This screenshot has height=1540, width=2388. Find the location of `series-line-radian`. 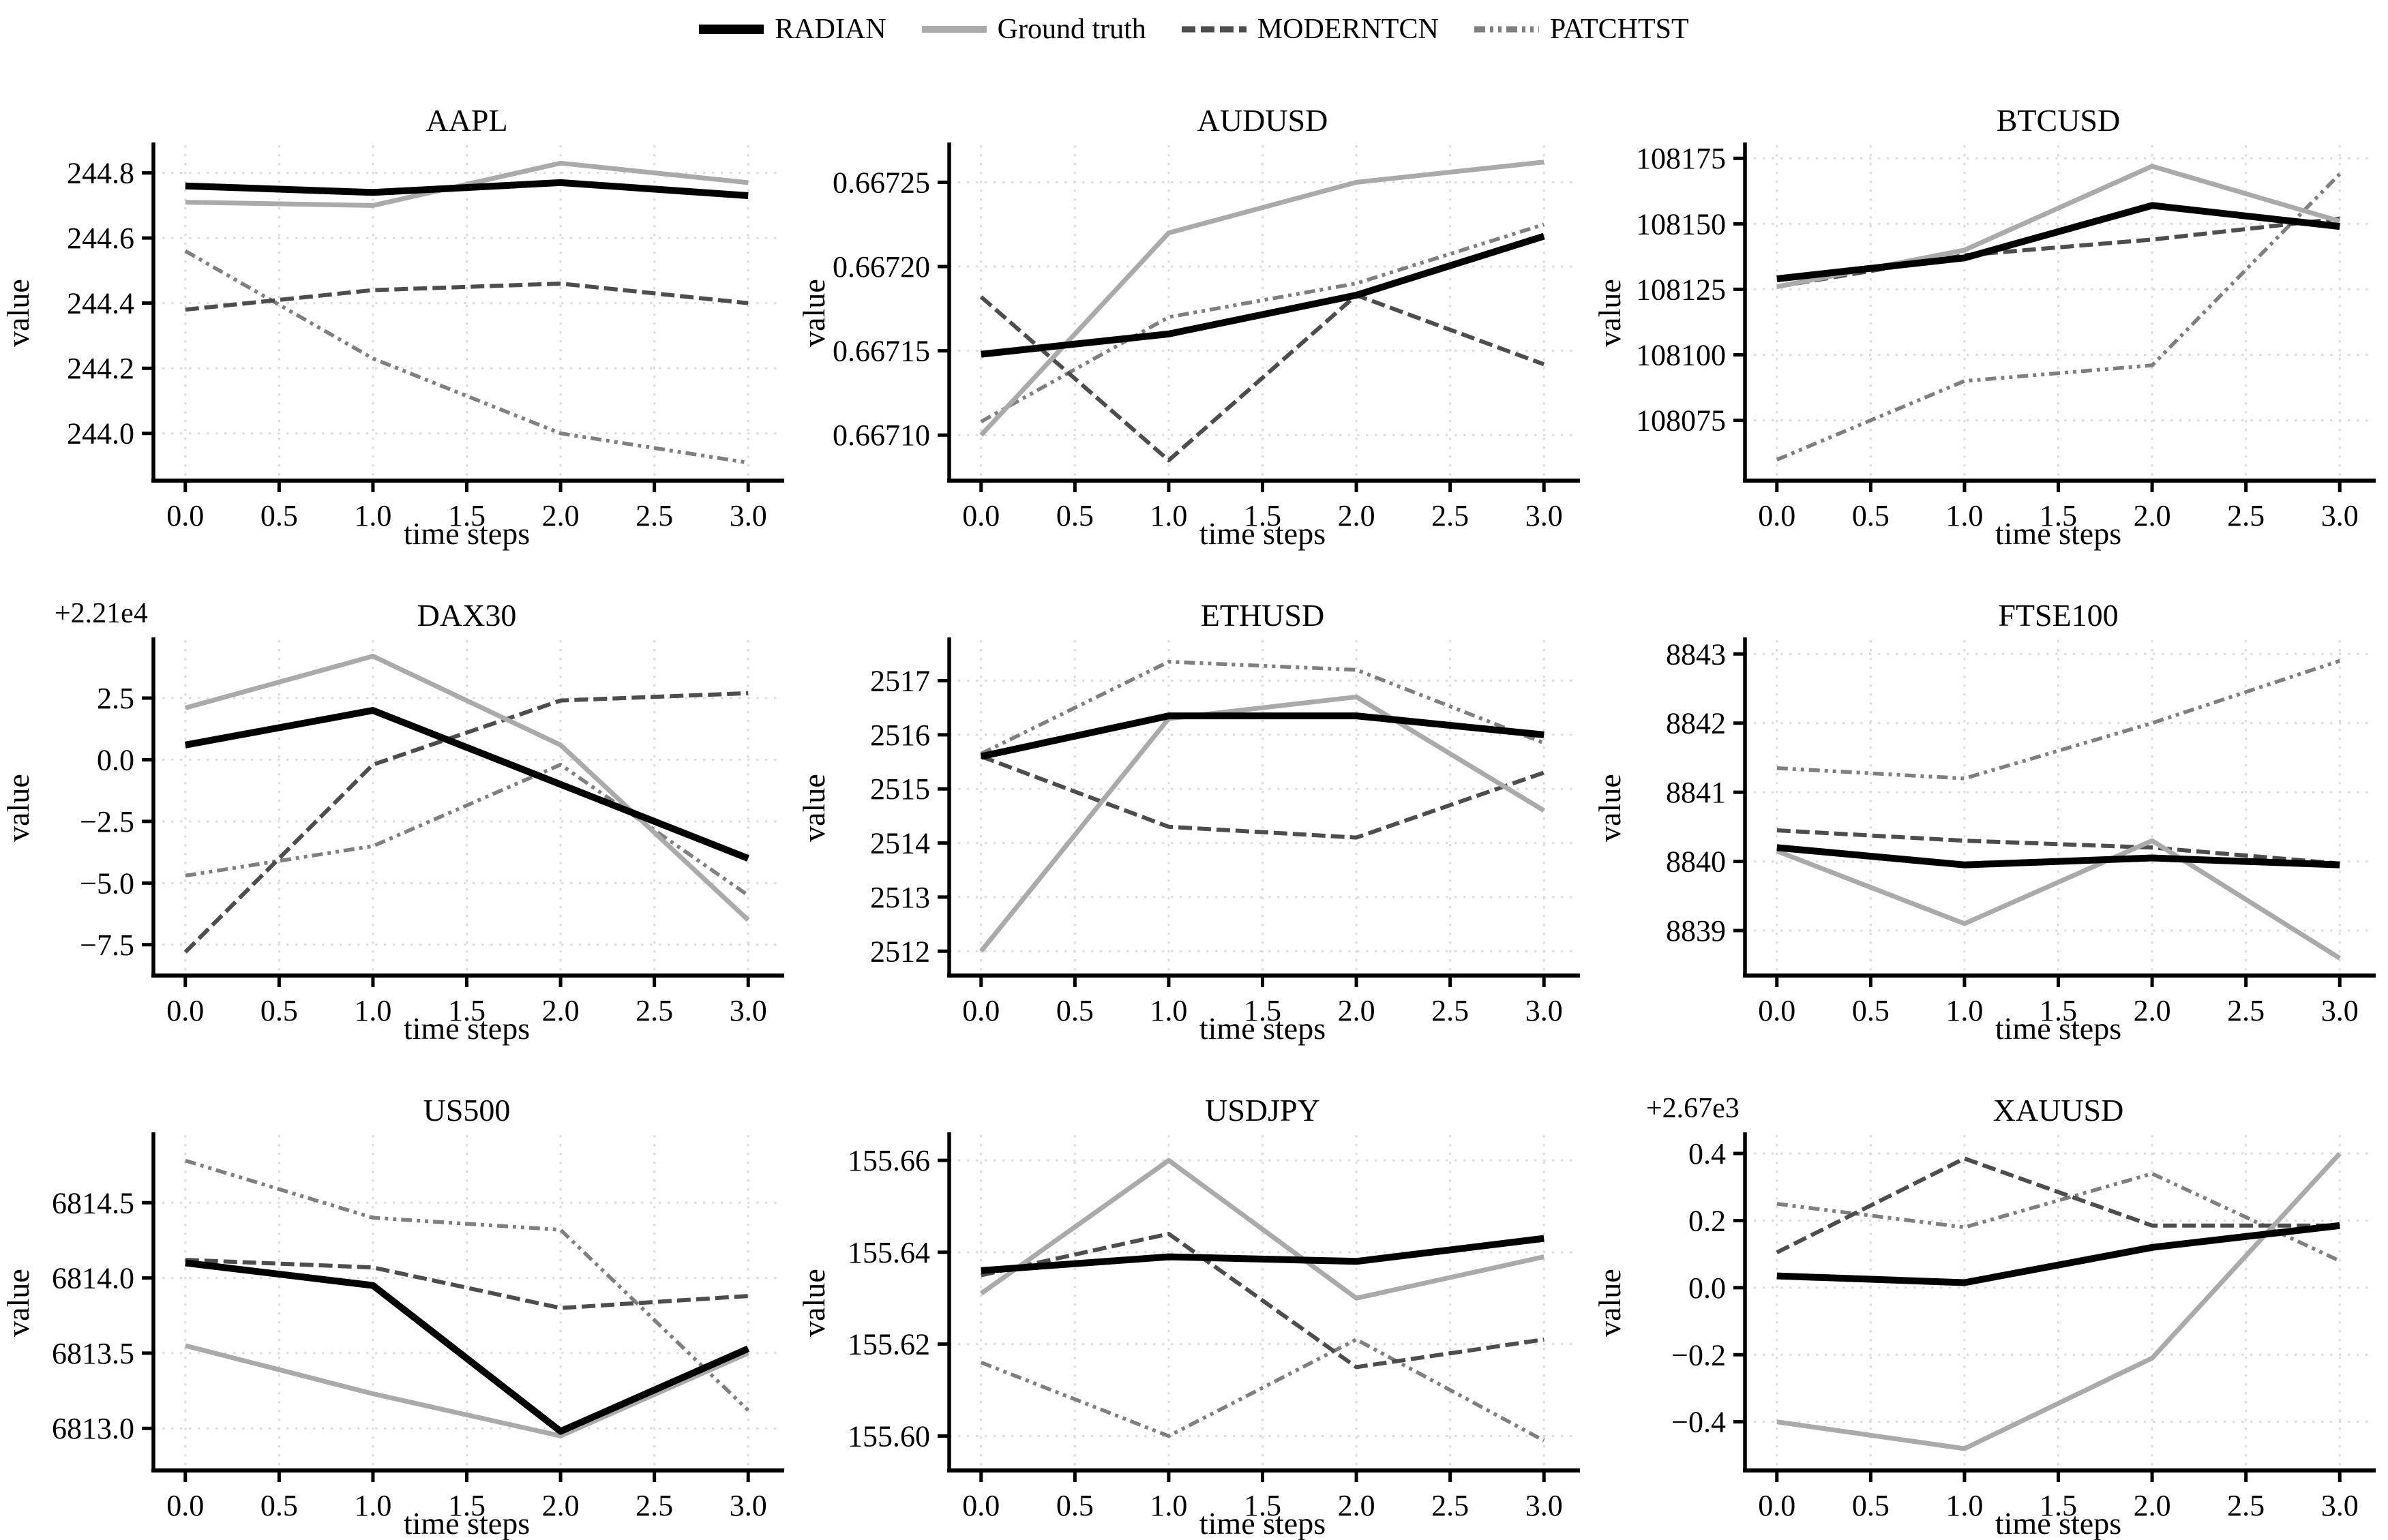

series-line-radian is located at coordinates (467, 189).